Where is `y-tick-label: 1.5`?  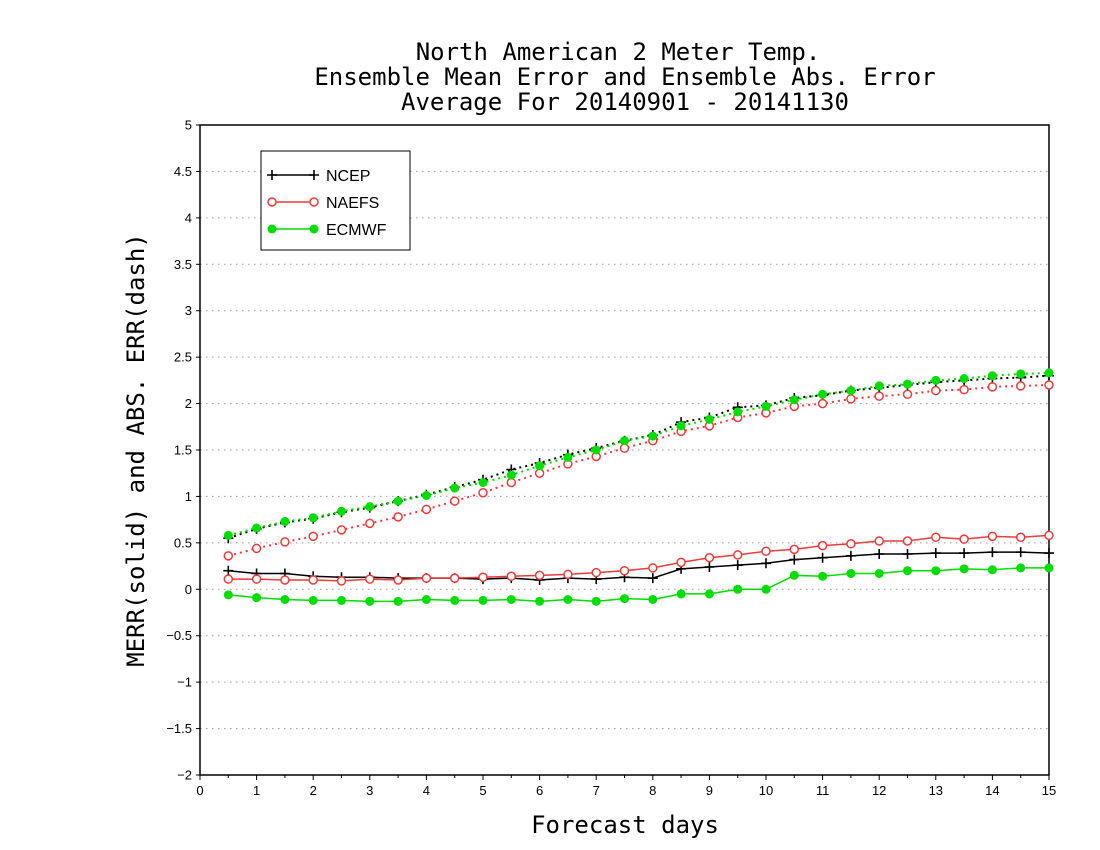 y-tick-label: 1.5 is located at coordinates (183, 450).